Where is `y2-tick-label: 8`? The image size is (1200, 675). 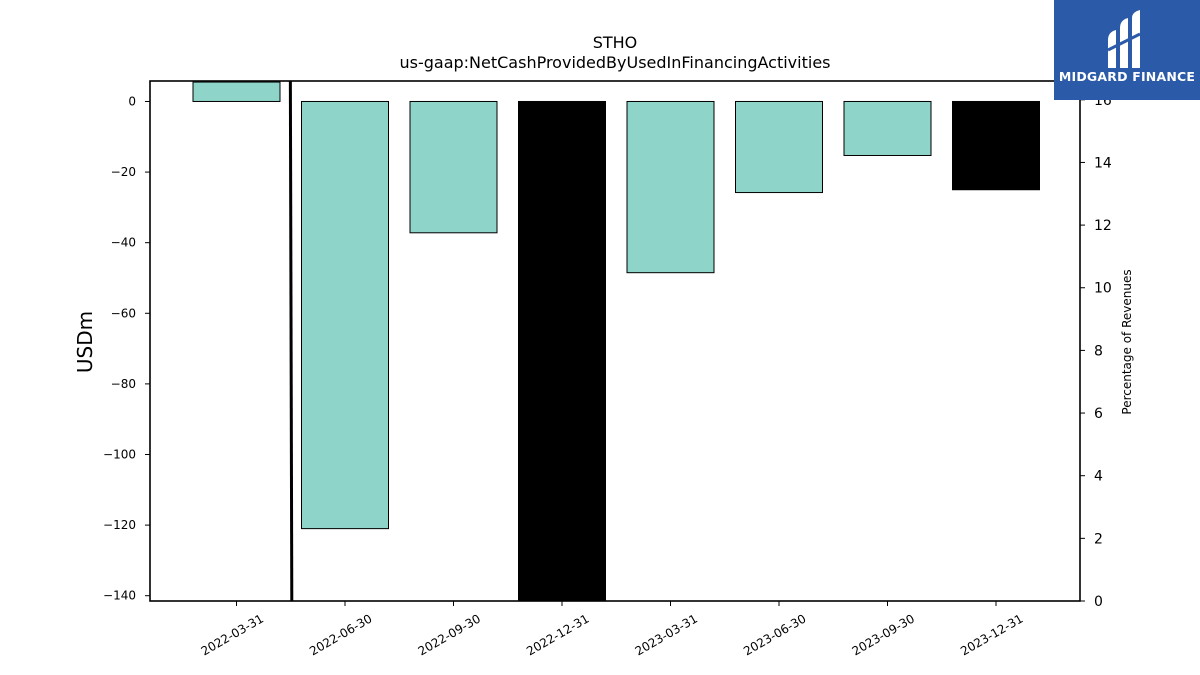 y2-tick-label: 8 is located at coordinates (1098, 351).